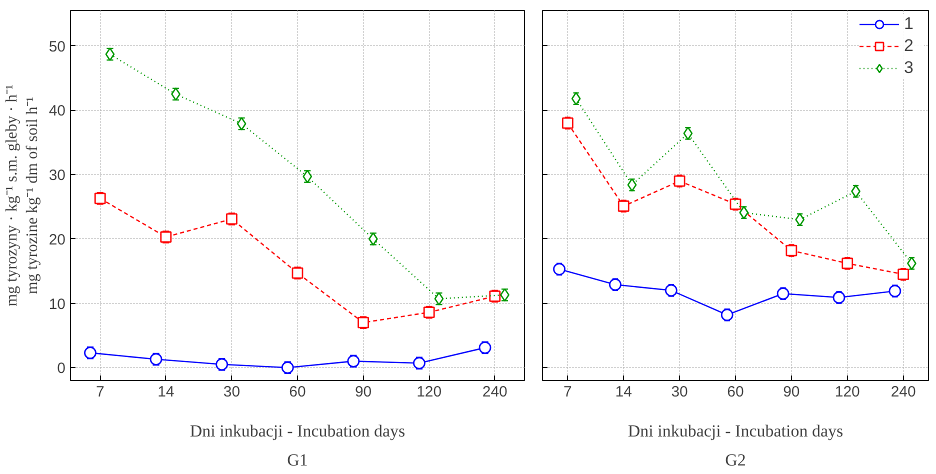 The image size is (936, 474). What do you see at coordinates (735, 460) in the screenshot?
I see `text: G2` at bounding box center [735, 460].